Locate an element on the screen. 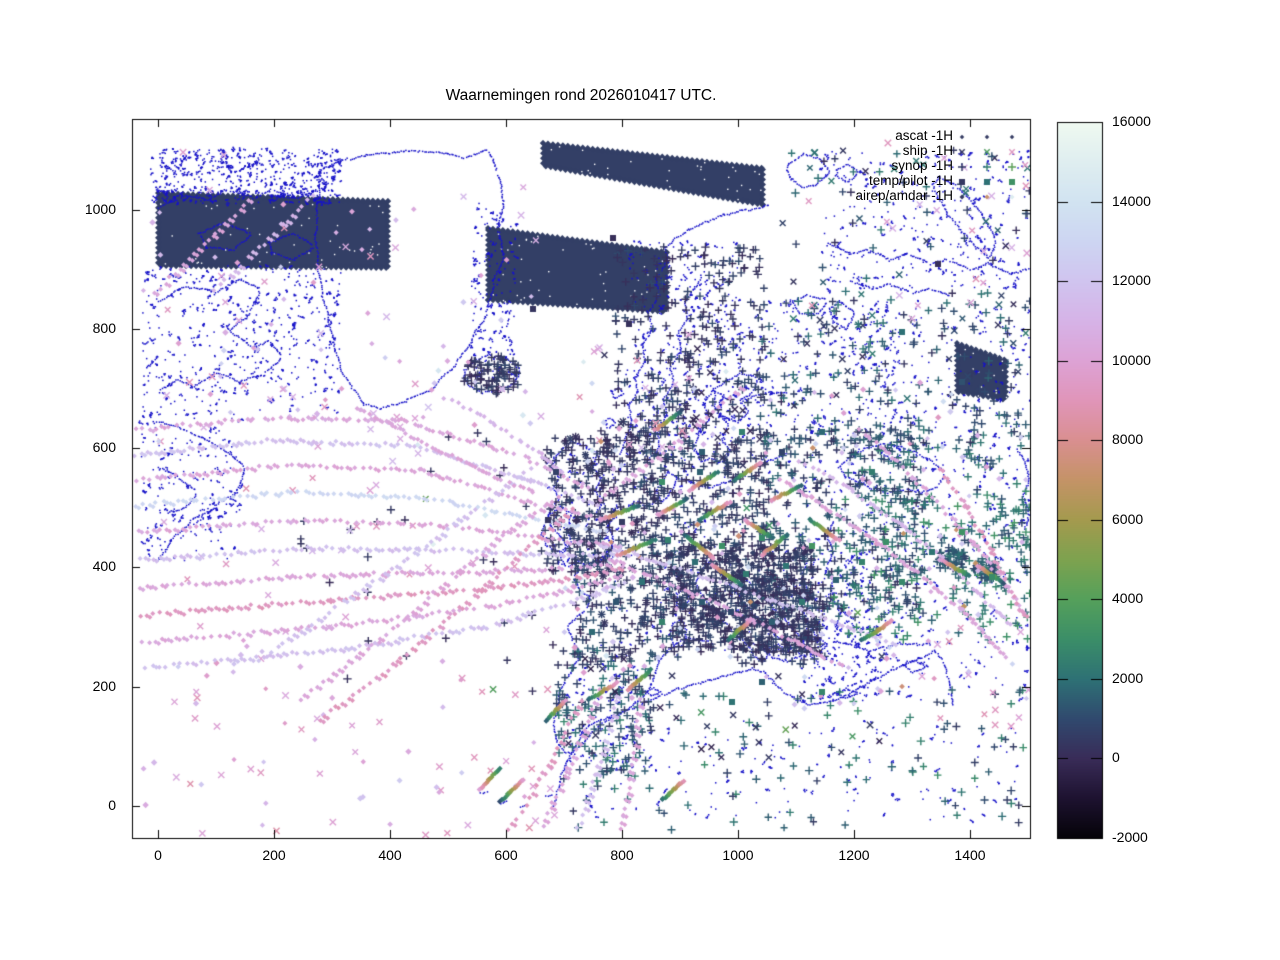 This screenshot has width=1280, height=960. y-tick-label: 1000 is located at coordinates (100, 208).